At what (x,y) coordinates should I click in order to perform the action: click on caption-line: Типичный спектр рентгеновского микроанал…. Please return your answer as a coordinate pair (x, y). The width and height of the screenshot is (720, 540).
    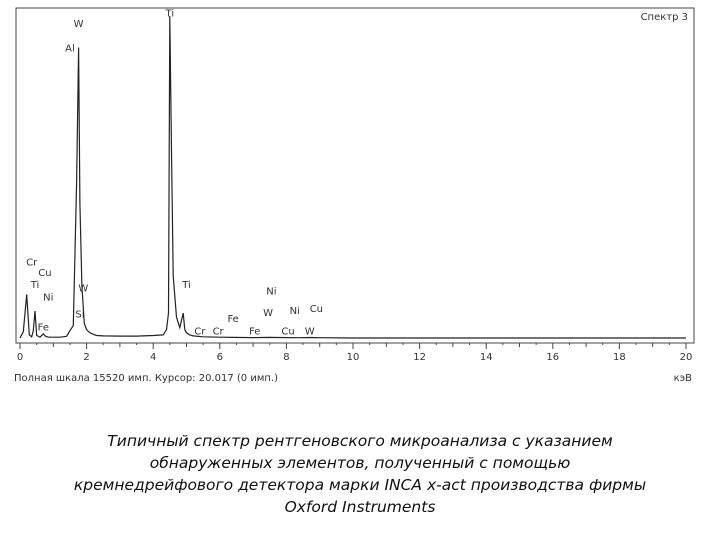
    Looking at the image, I should click on (360, 441).